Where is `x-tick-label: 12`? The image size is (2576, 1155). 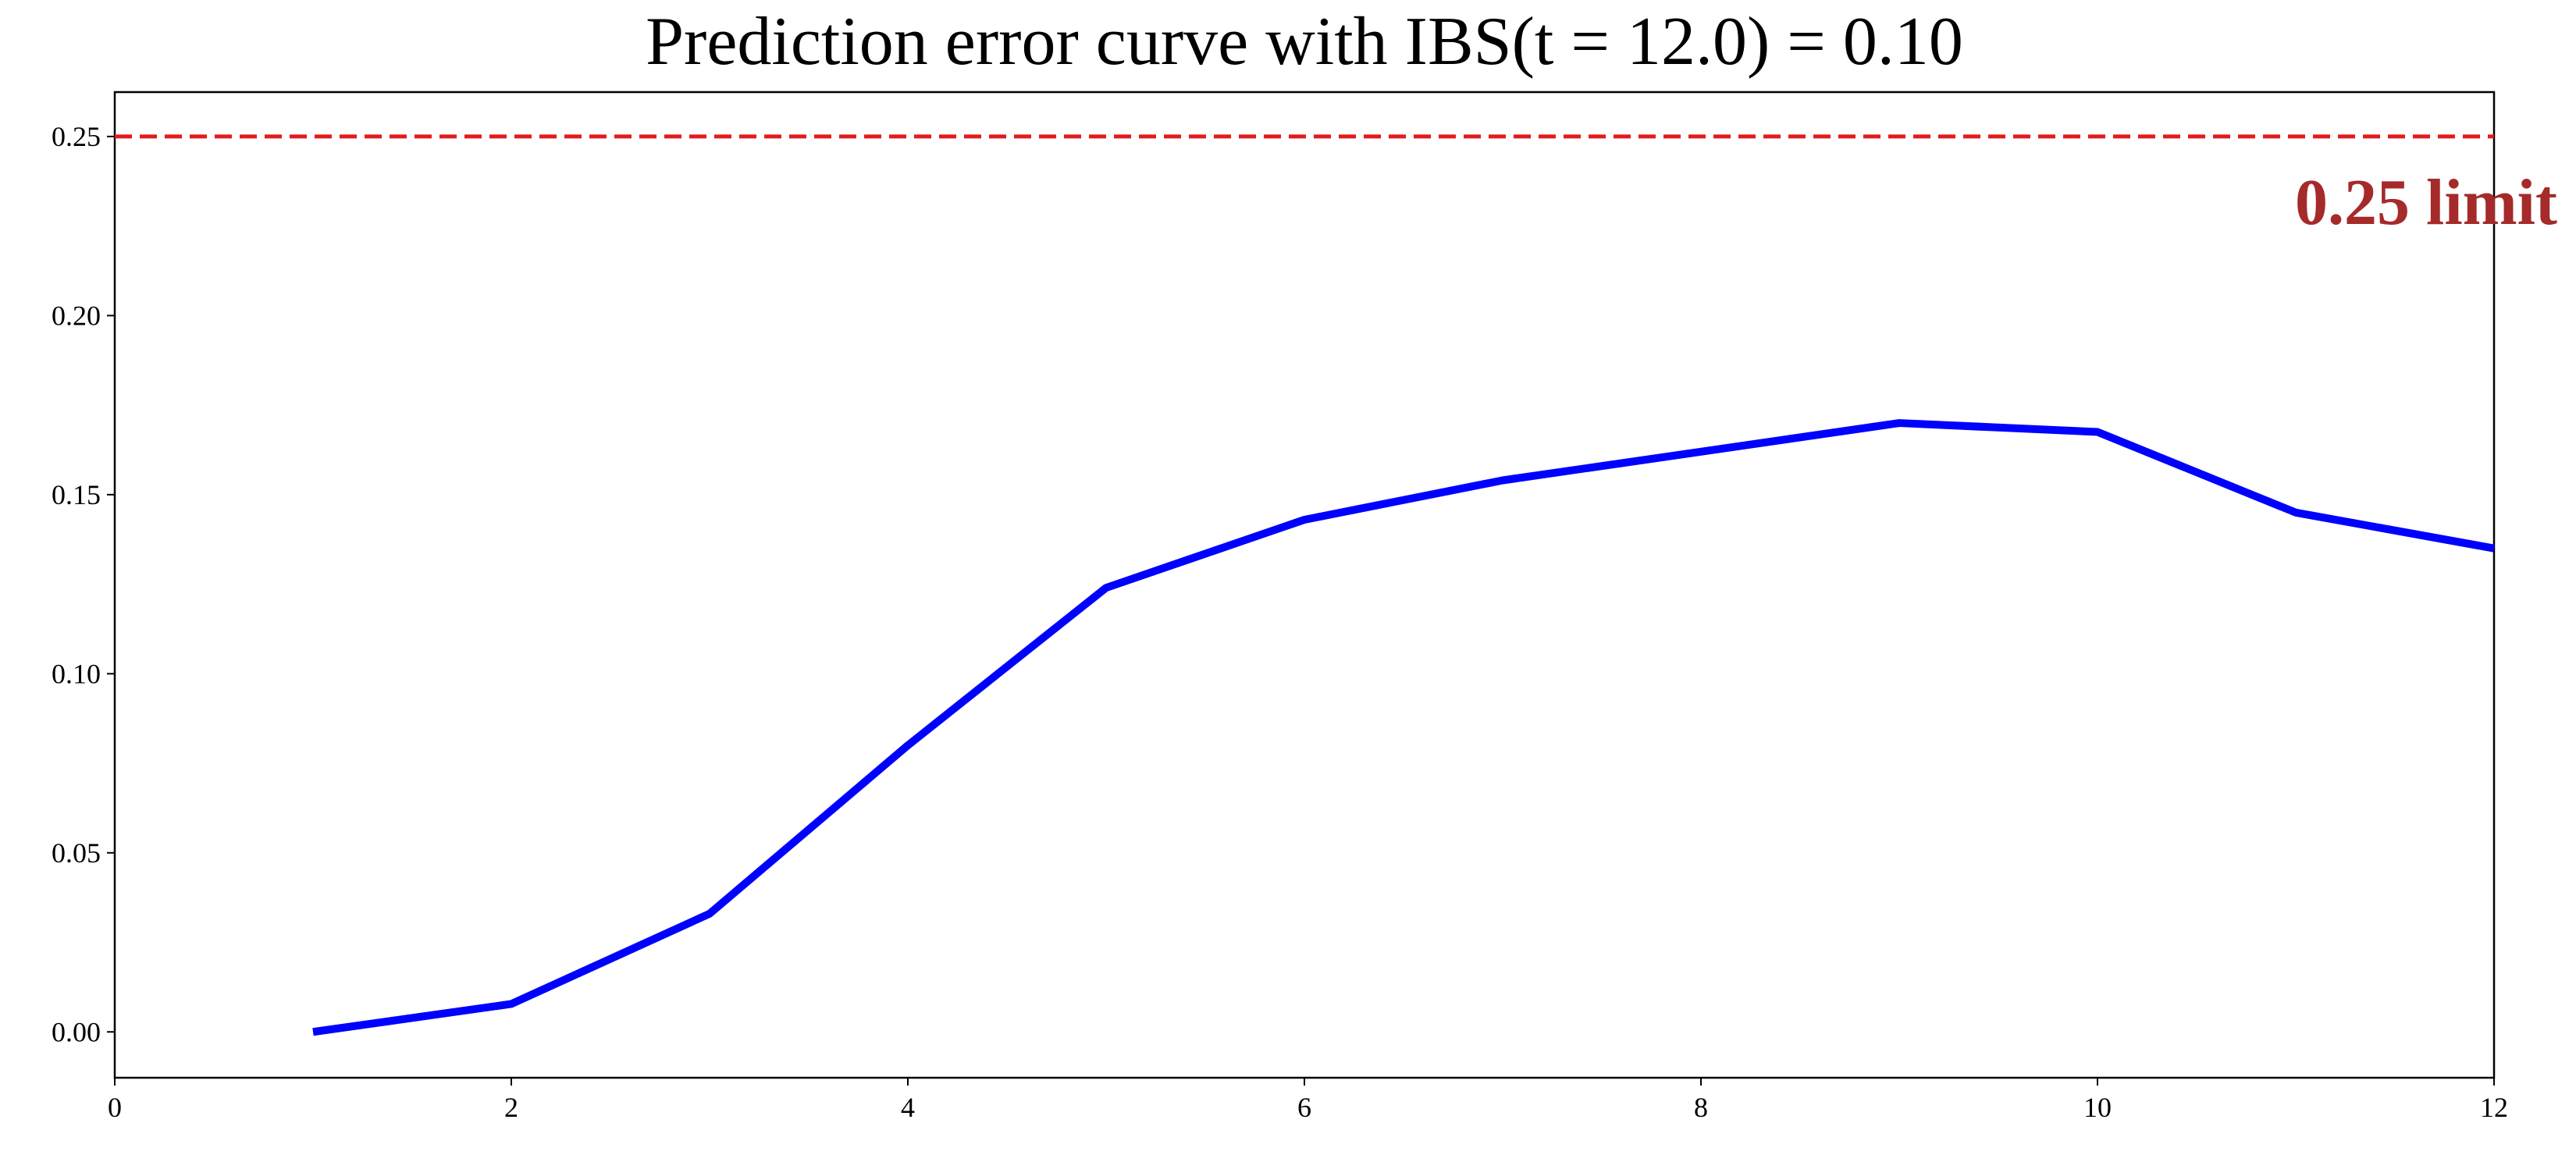 x-tick-label: 12 is located at coordinates (2494, 1107).